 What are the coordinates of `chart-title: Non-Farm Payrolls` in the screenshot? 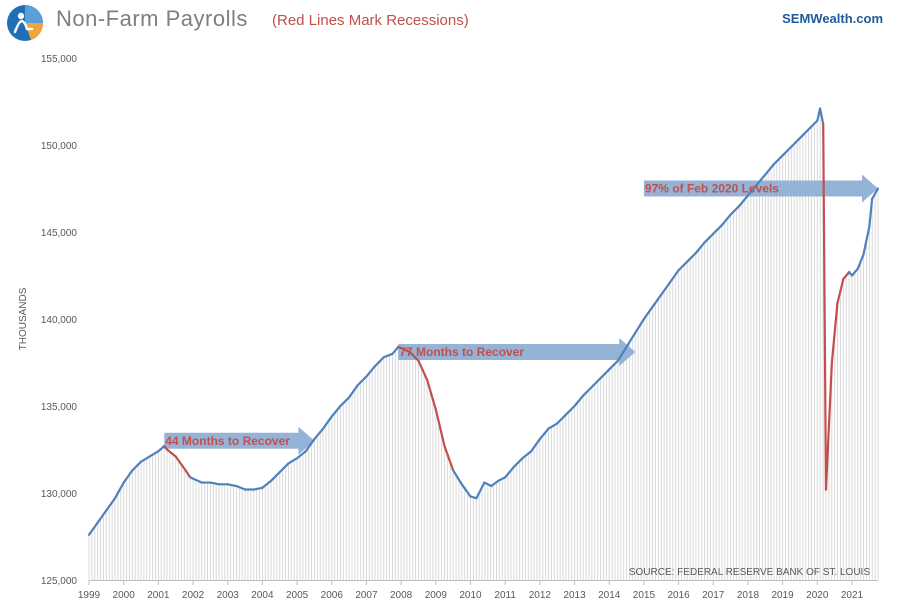 It's located at (152, 18).